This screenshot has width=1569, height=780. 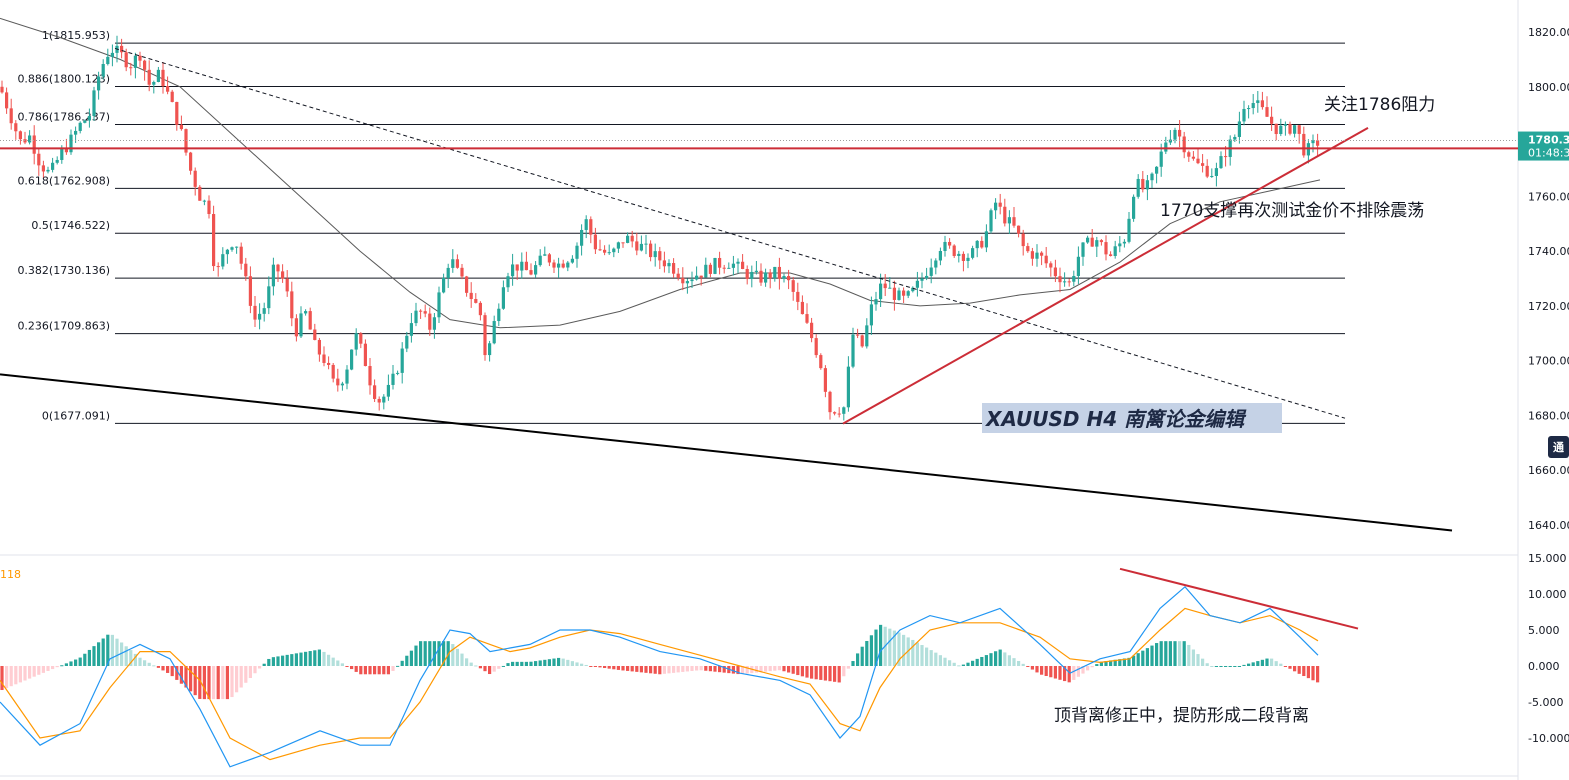 I want to click on annotation-resistance: 关注1786阻力, so click(x=1379, y=105).